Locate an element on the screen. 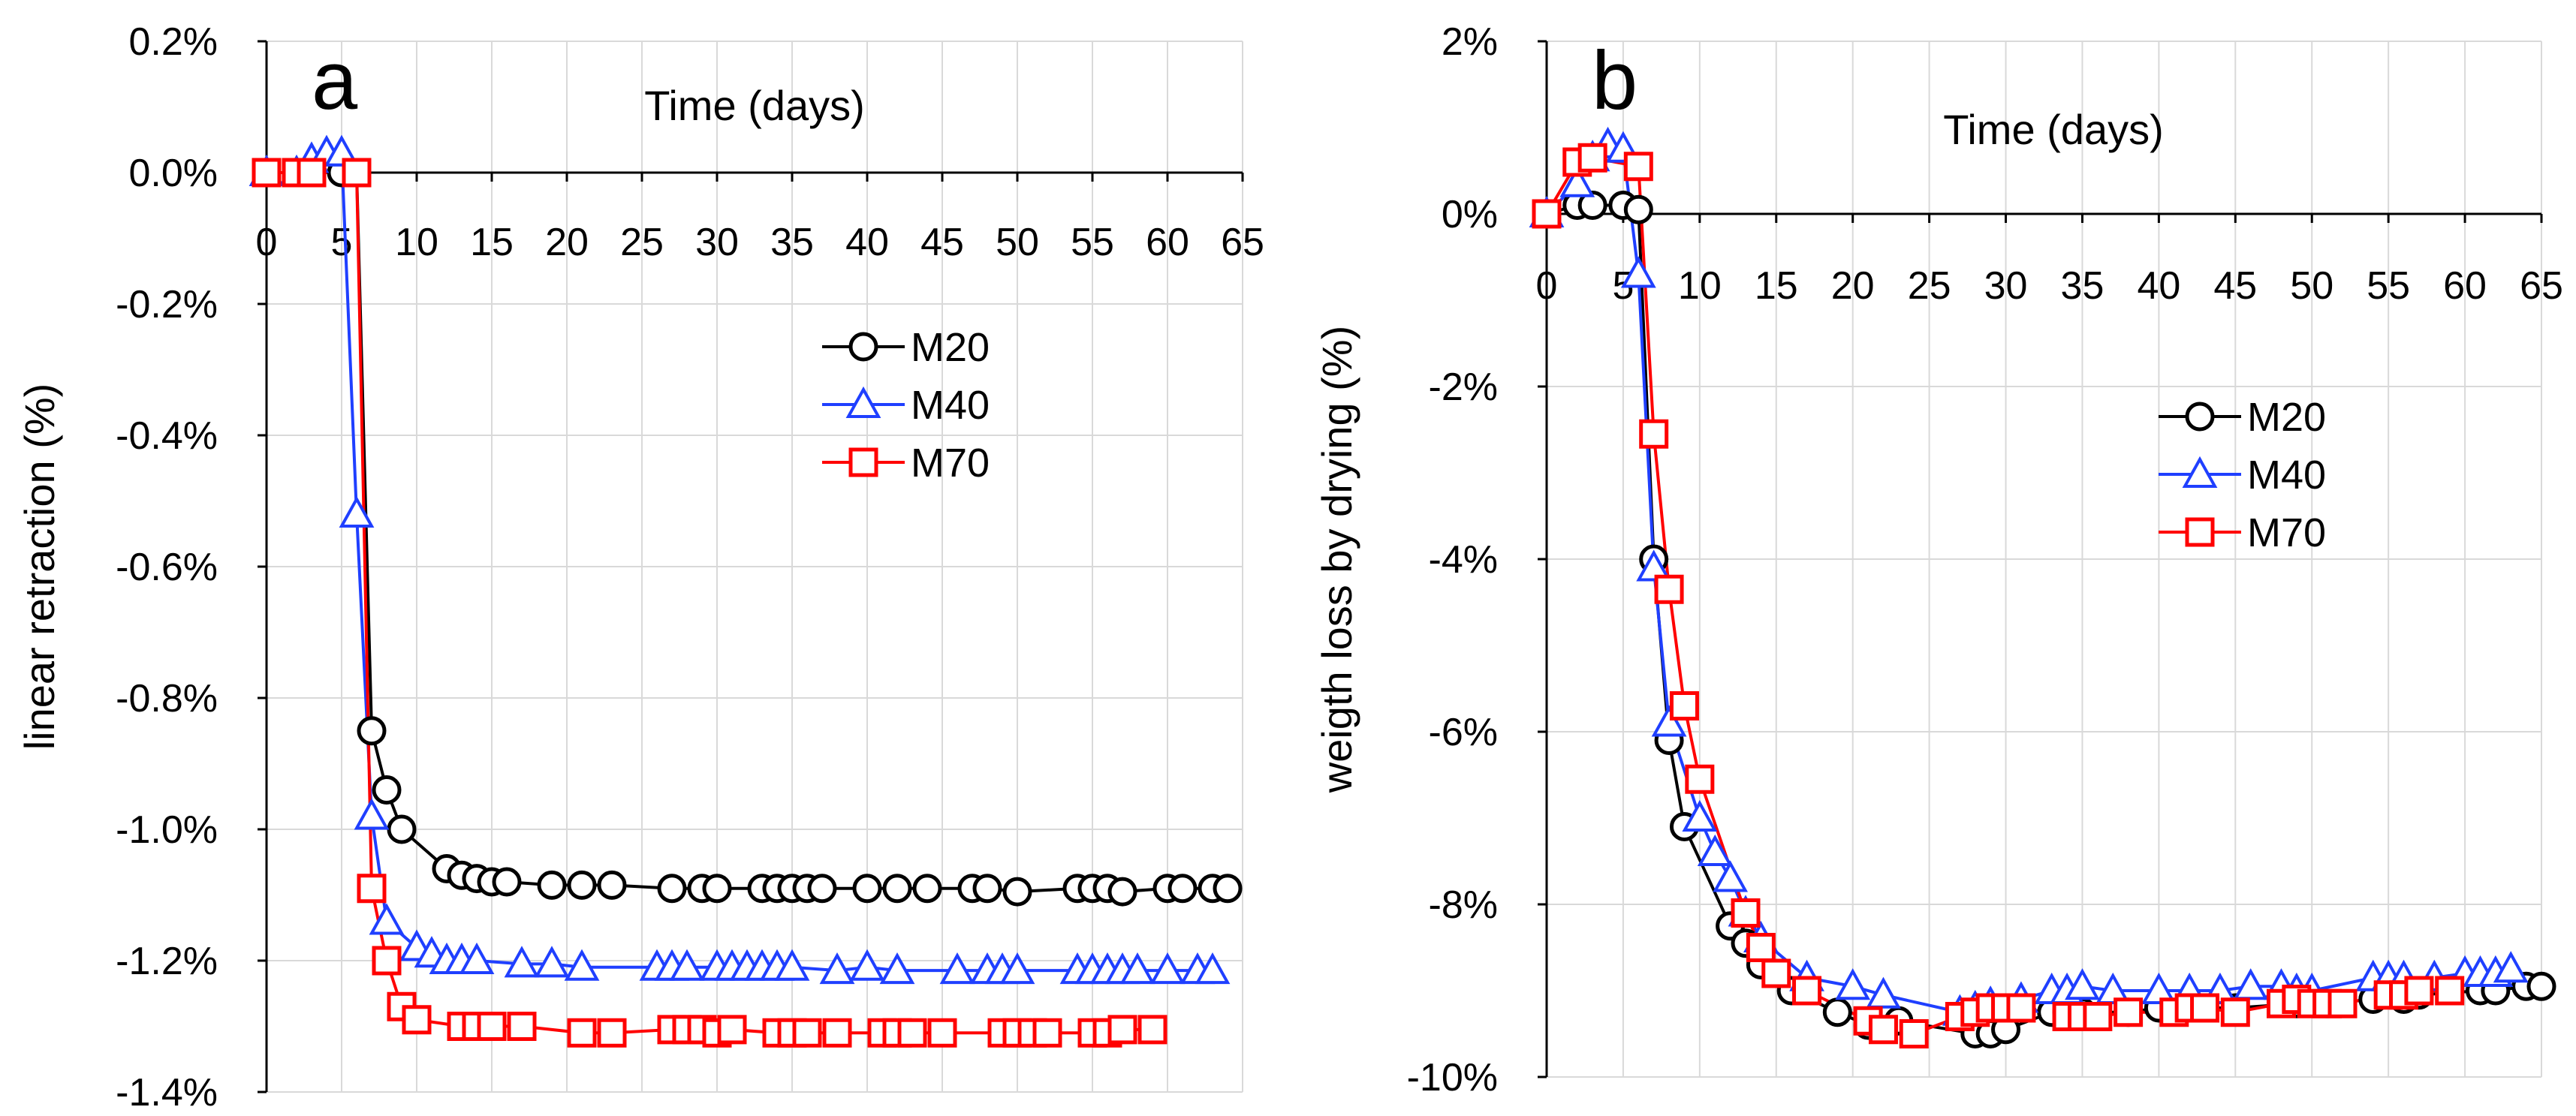 This screenshot has height=1116, width=2576. x-tick-label: 35 is located at coordinates (792, 242).